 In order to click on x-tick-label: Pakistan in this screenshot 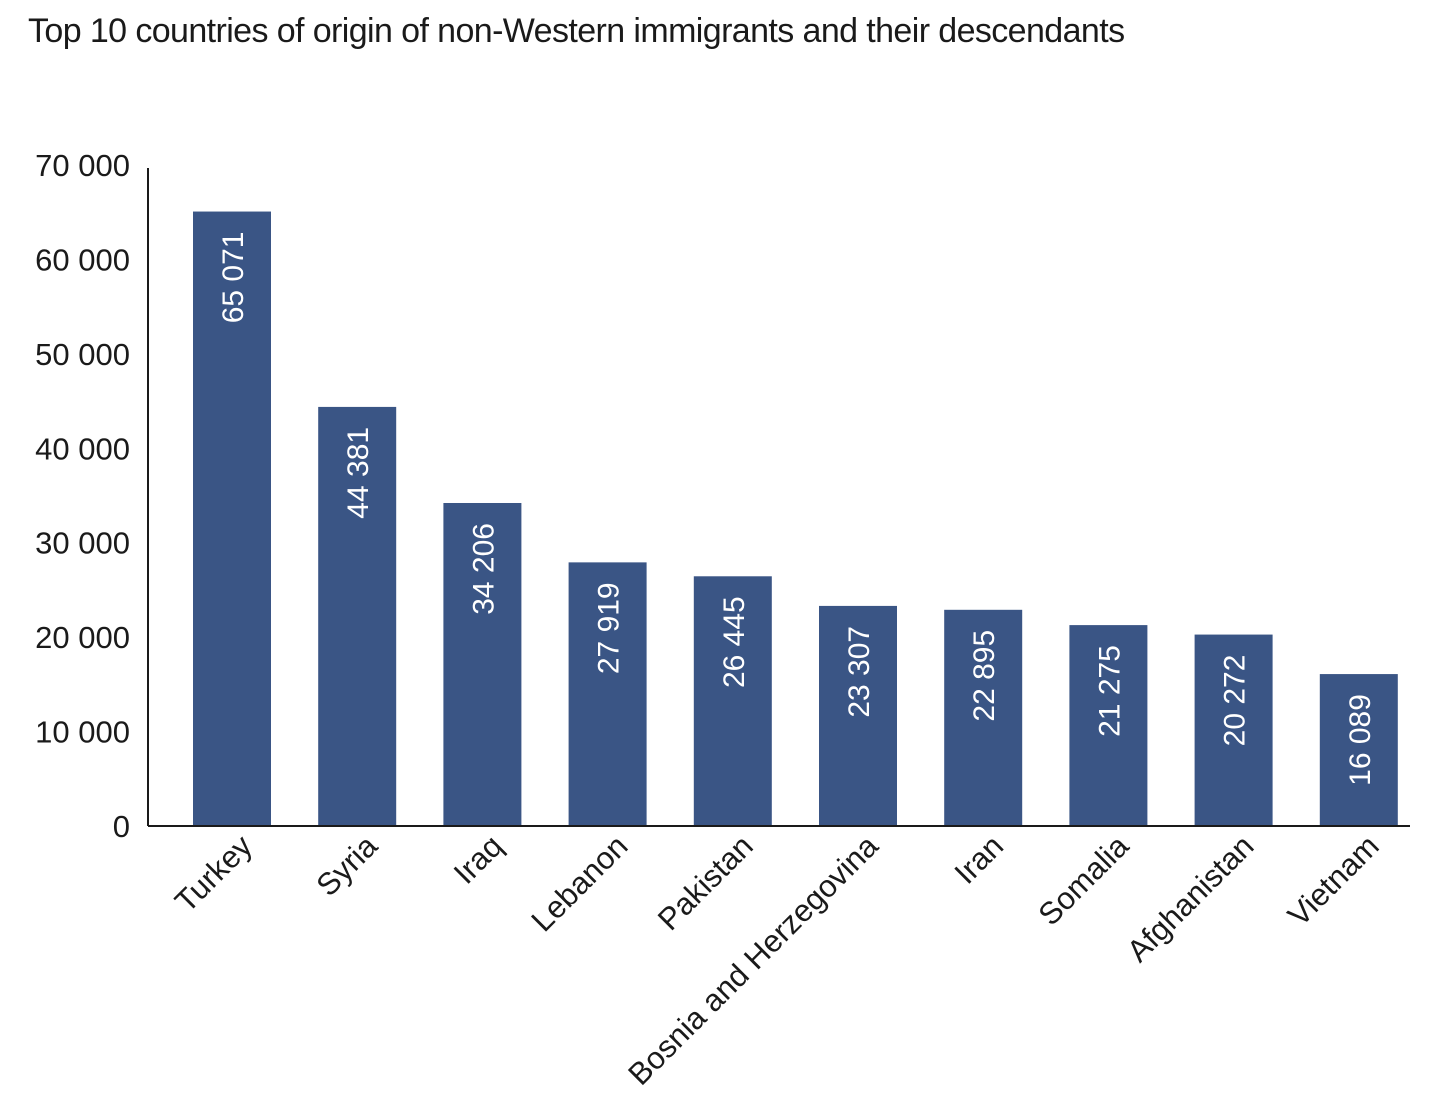, I will do `click(705, 882)`.